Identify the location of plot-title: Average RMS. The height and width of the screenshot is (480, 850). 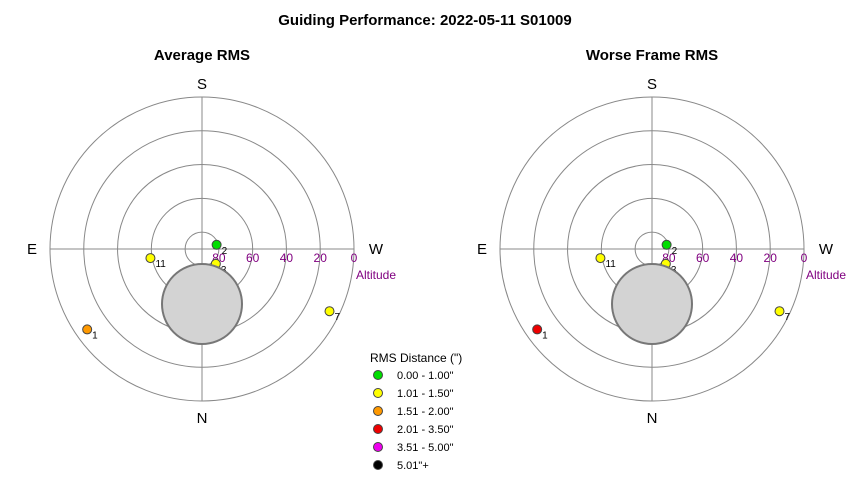
(202, 55).